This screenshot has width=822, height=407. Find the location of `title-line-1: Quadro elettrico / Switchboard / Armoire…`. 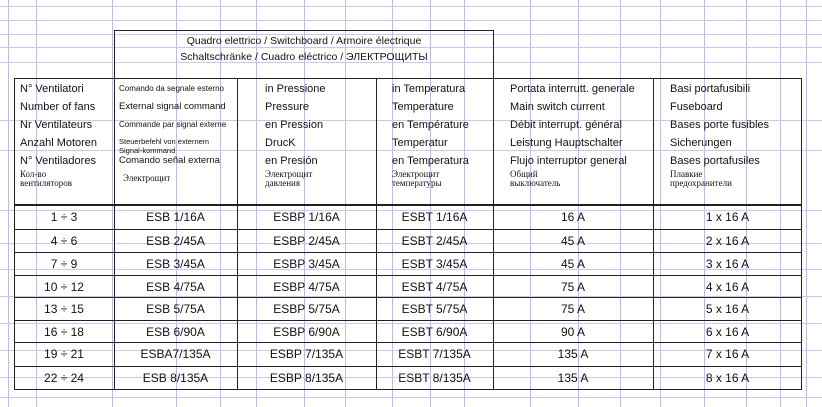

title-line-1: Quadro elettrico / Switchboard / Armoire… is located at coordinates (304, 41).